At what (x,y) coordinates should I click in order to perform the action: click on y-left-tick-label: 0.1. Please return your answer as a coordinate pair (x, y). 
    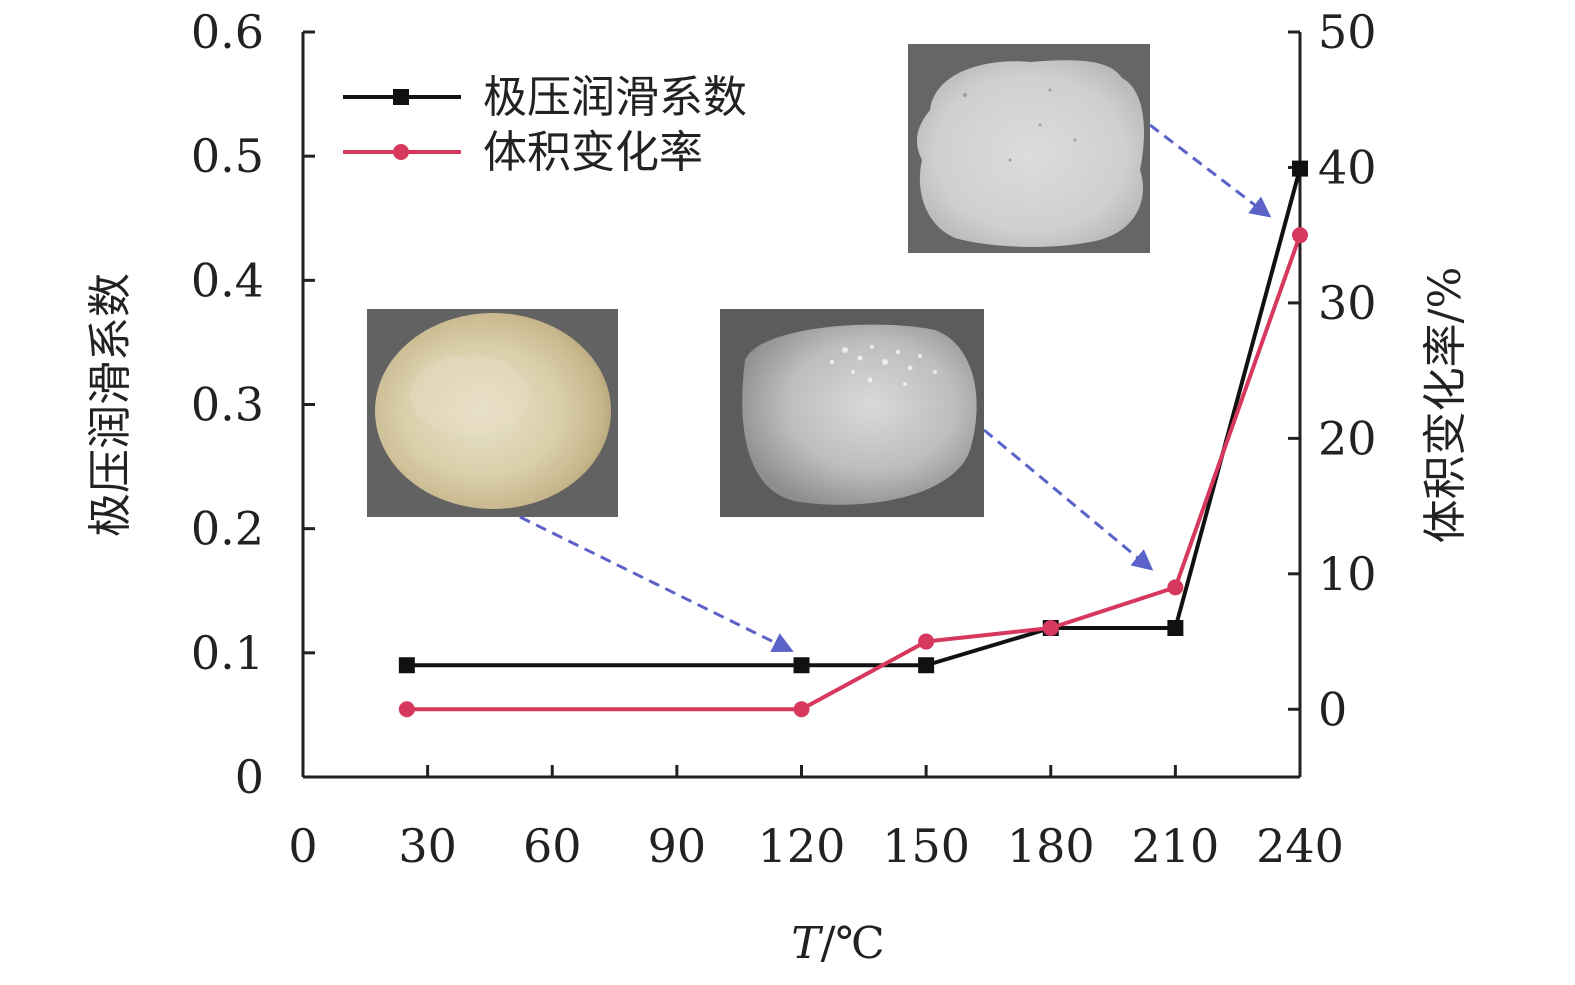
    Looking at the image, I should click on (227, 653).